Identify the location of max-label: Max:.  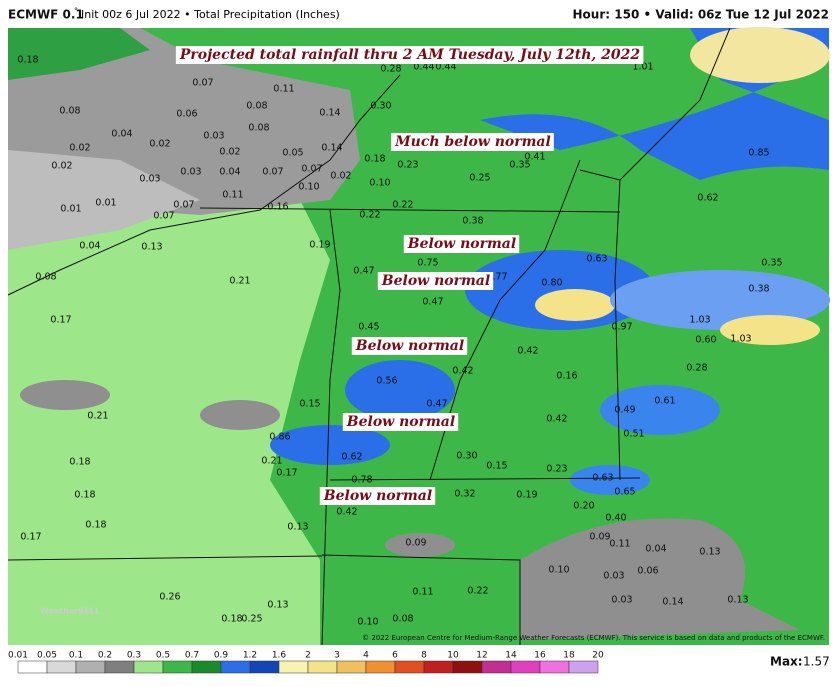
(786, 662).